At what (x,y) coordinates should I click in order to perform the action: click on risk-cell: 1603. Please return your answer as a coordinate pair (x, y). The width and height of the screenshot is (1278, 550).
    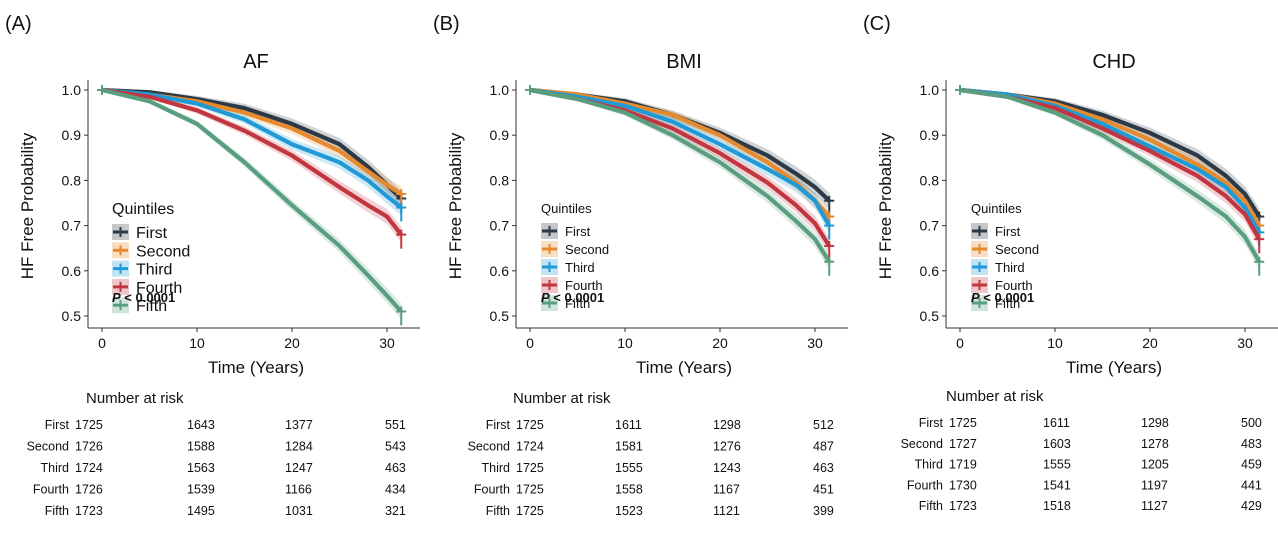
    Looking at the image, I should click on (1057, 444).